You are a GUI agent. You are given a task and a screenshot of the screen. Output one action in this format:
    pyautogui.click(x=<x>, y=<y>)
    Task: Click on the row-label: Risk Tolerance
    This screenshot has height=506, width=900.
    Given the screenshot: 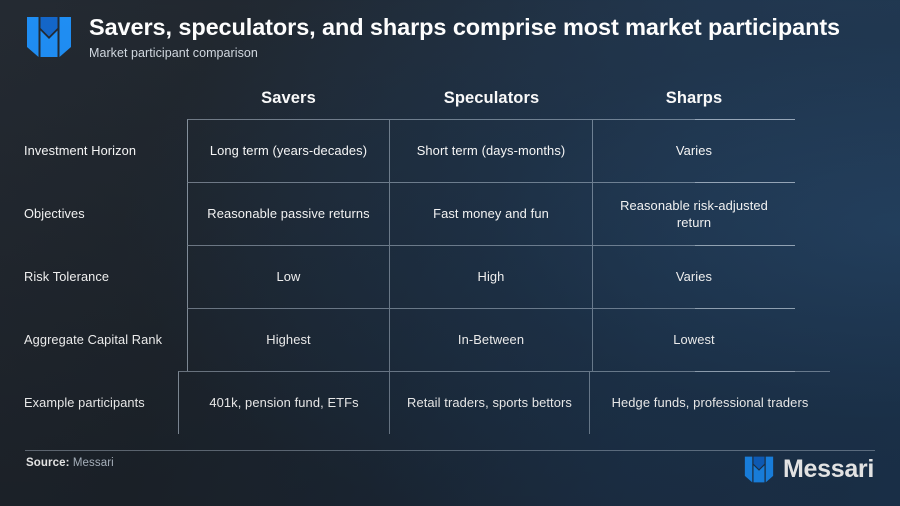 What is the action you would take?
    pyautogui.click(x=67, y=276)
    